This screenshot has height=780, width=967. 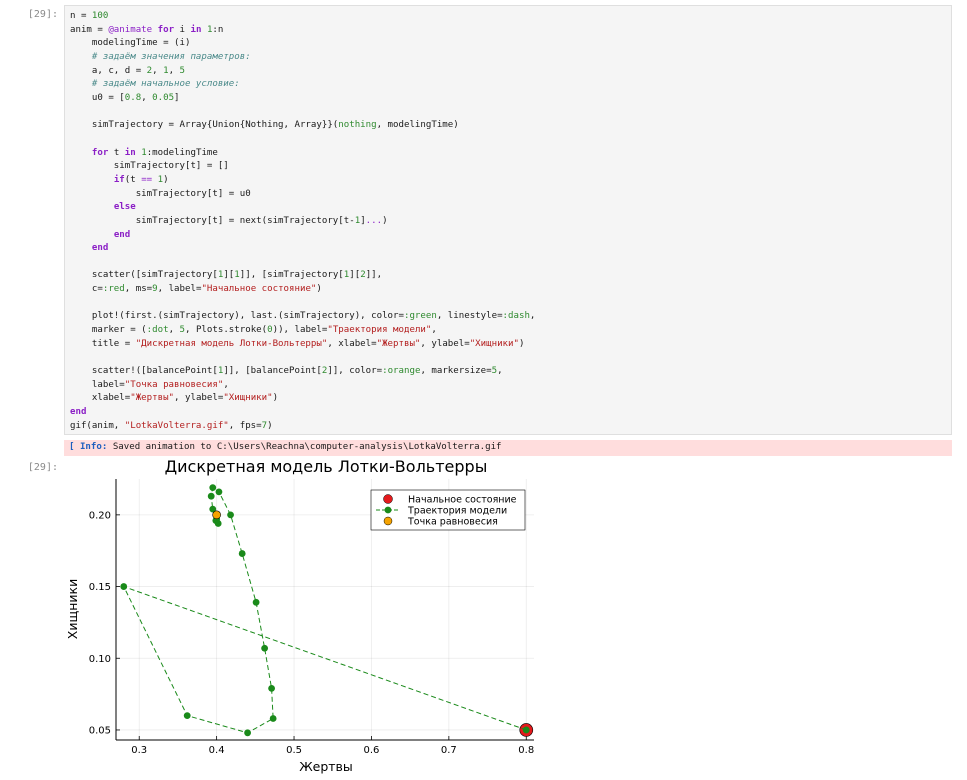 I want to click on code-token: simTrajectory[t] = [], so click(x=149, y=166).